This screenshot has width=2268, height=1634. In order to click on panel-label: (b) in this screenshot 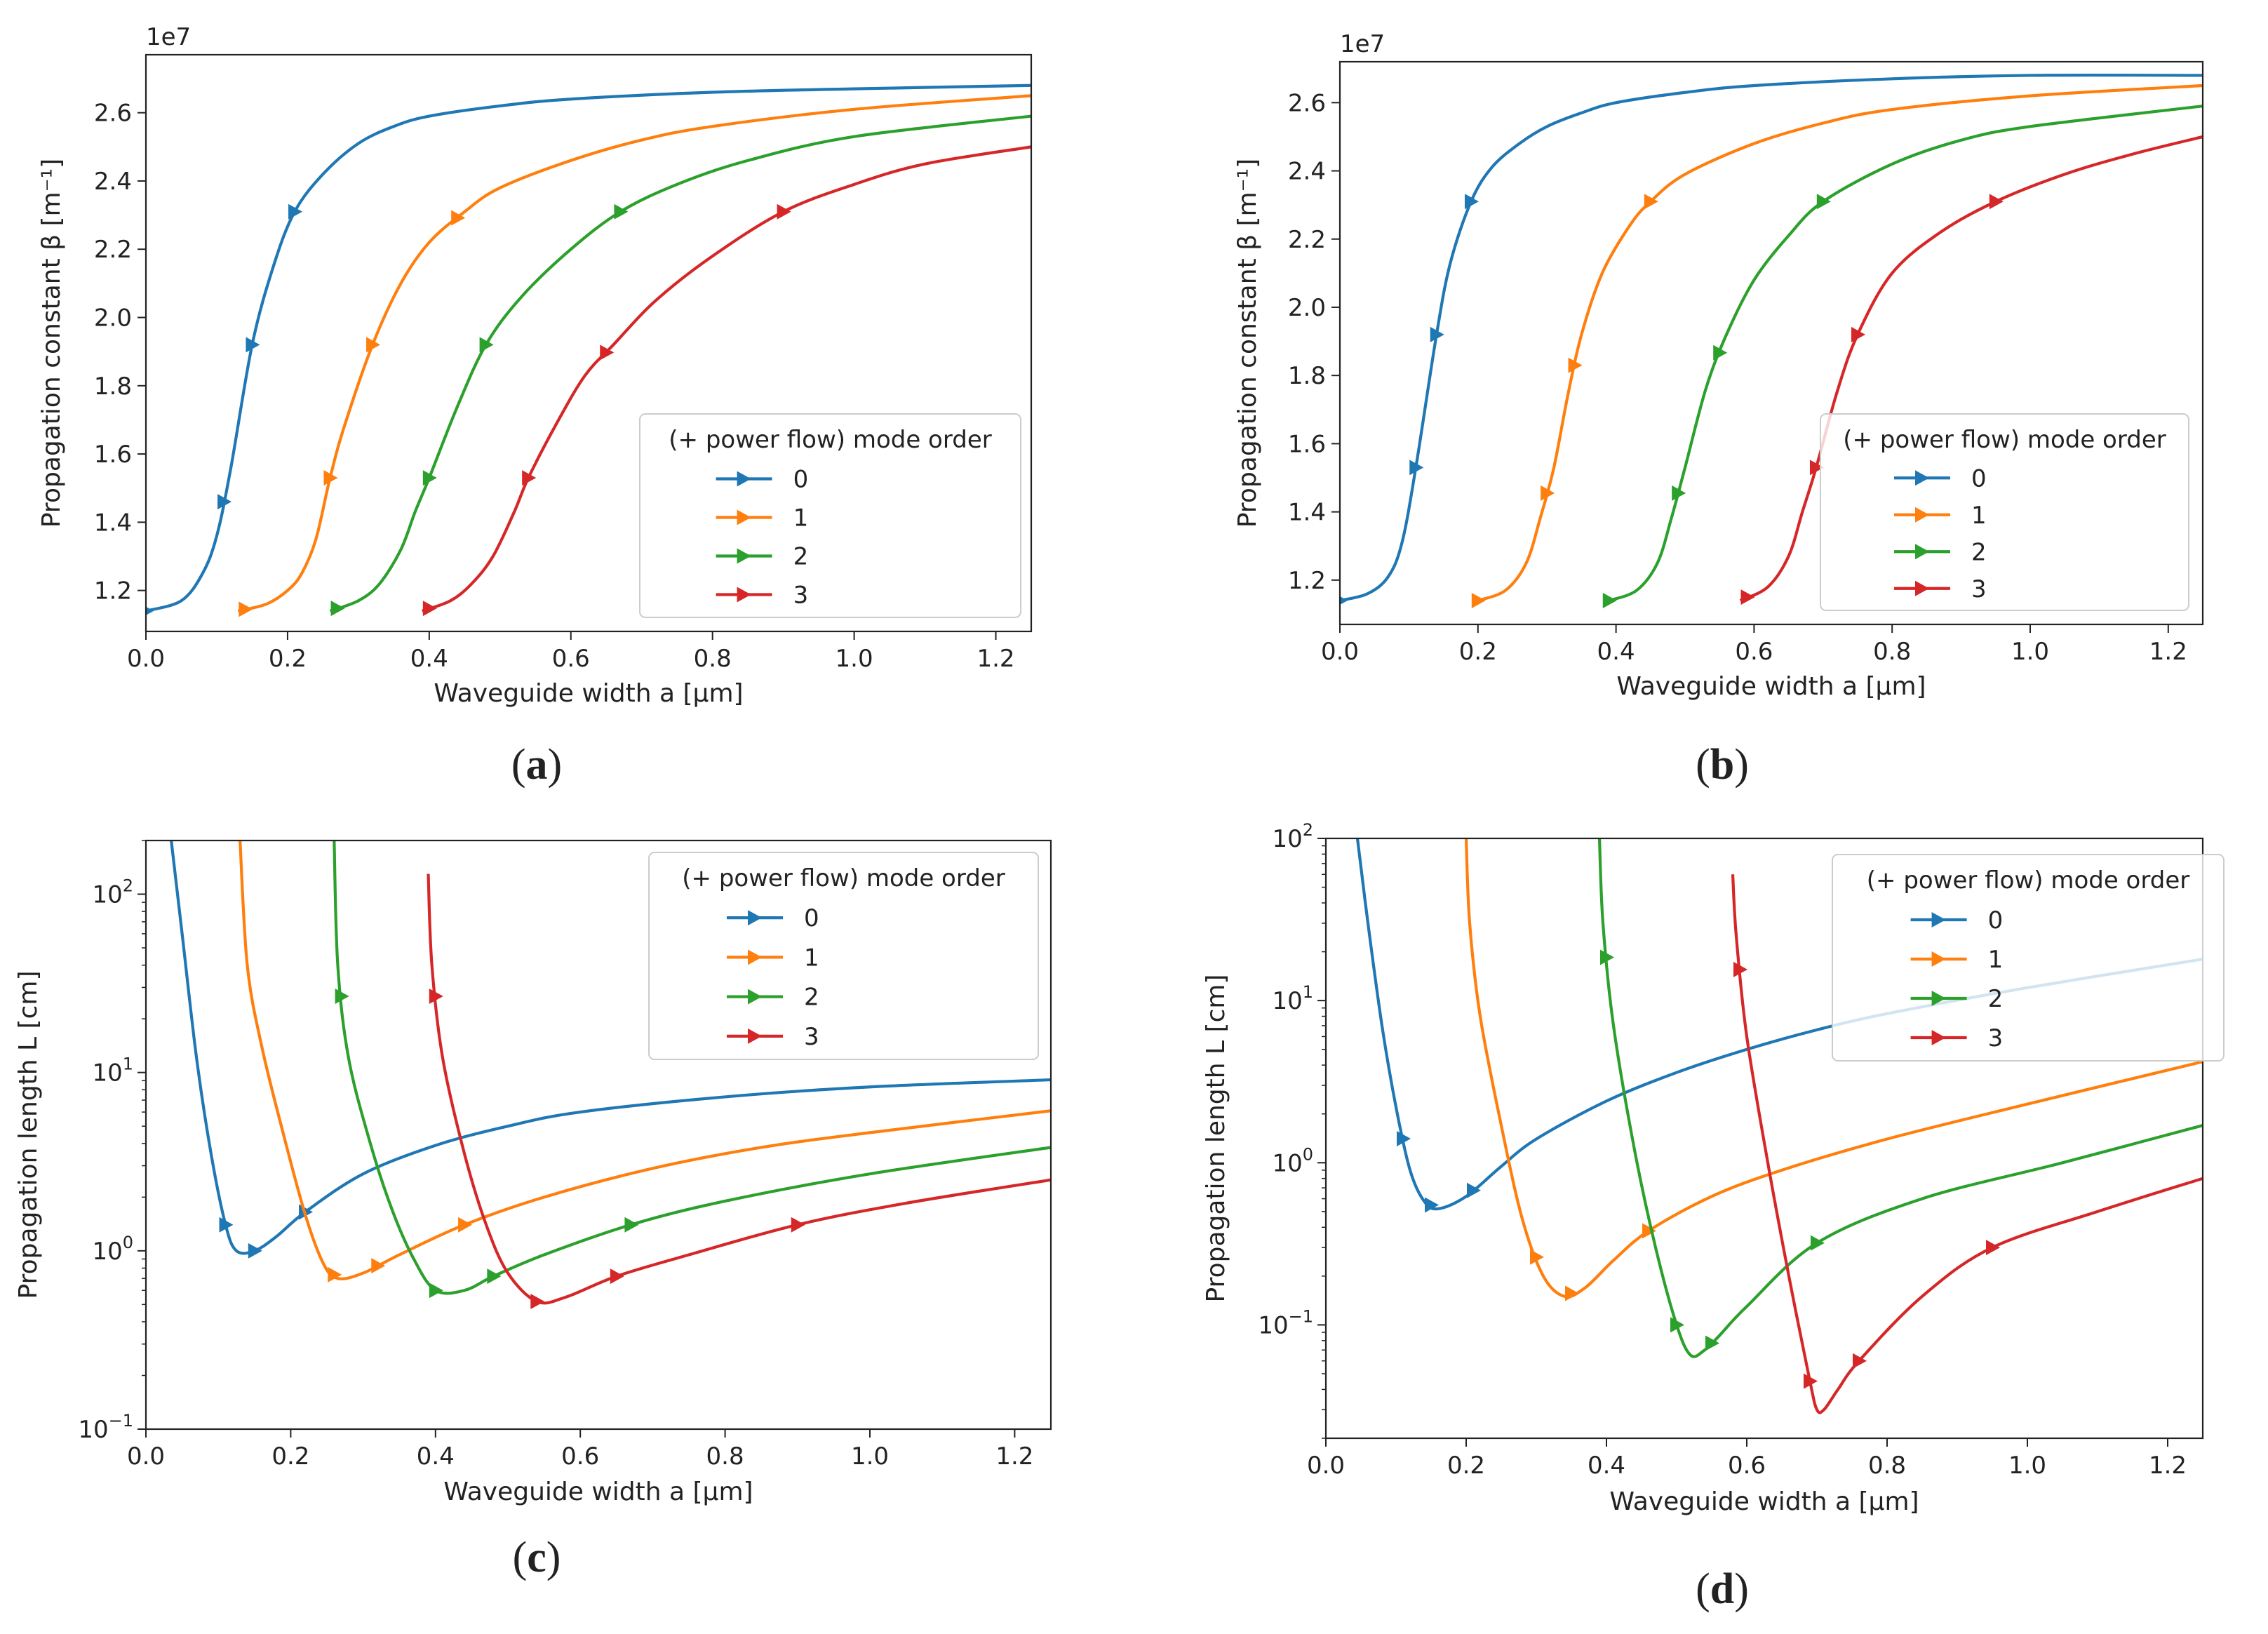, I will do `click(1722, 765)`.